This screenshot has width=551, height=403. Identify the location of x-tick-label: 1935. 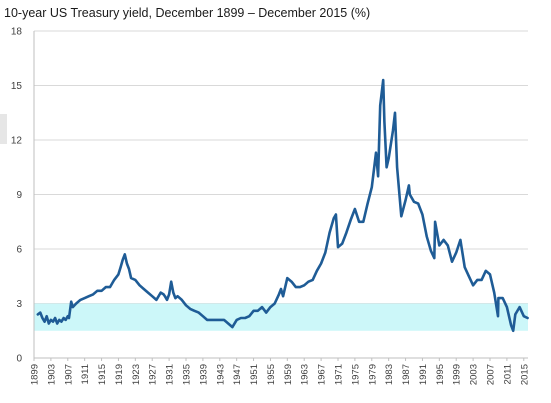
(187, 374).